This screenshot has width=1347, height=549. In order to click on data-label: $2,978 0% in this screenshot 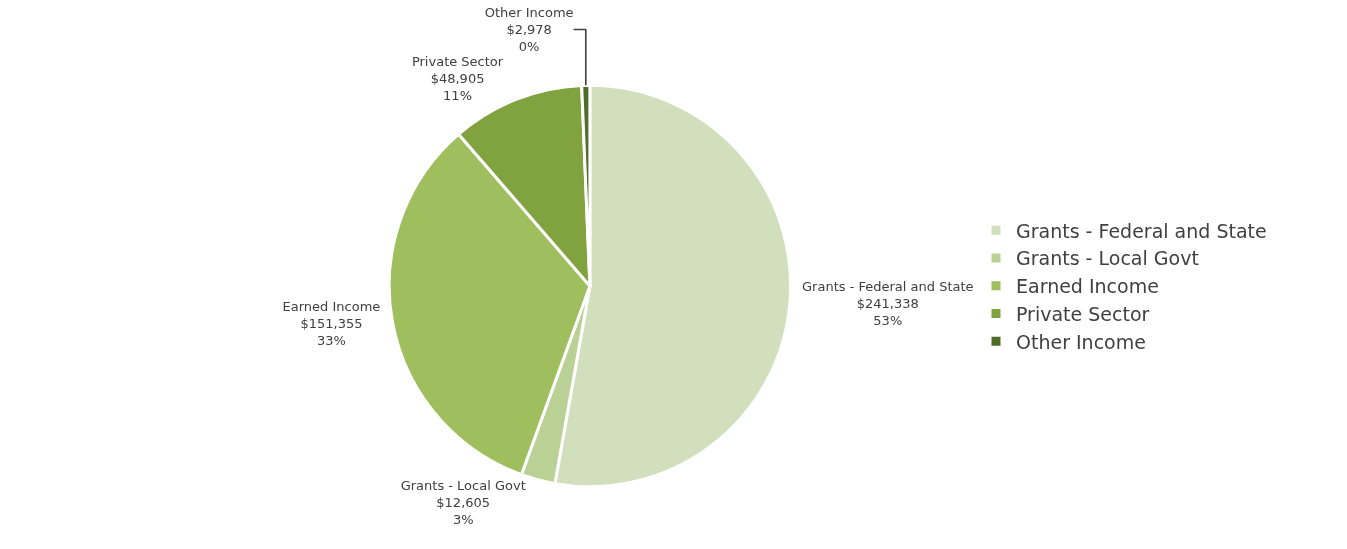, I will do `click(529, 38)`.